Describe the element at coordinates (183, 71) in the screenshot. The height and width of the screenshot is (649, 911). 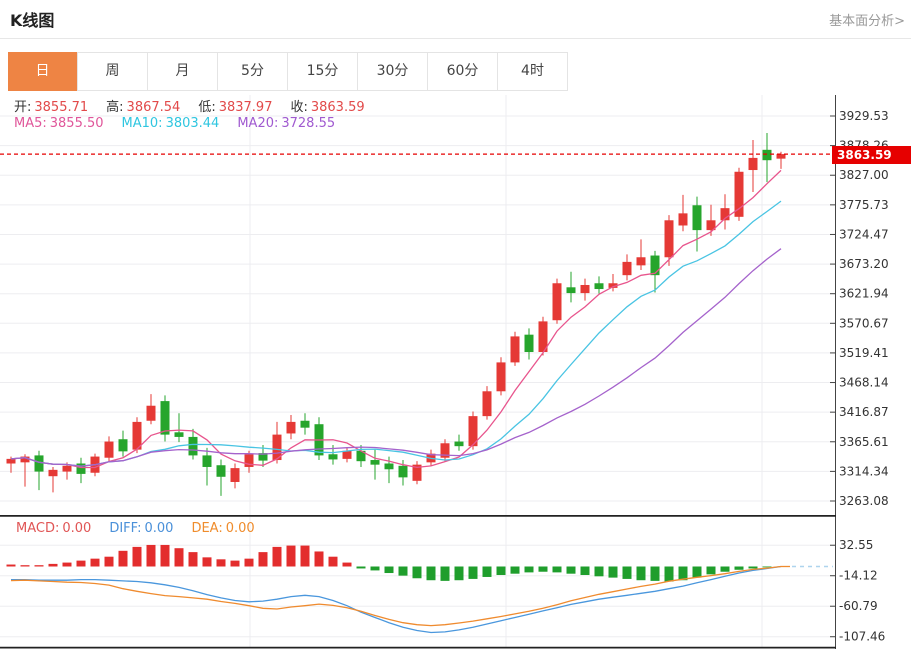
I see `period-tab-3: 月` at that location.